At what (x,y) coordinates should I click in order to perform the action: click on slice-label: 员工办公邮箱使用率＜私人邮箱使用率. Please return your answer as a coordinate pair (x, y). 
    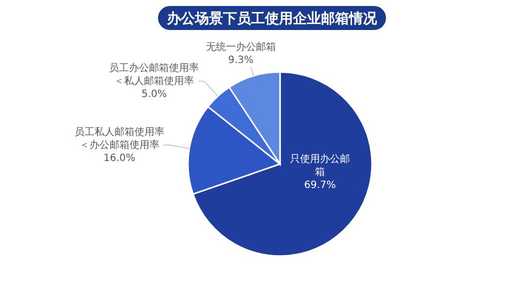
    Looking at the image, I should click on (154, 75).